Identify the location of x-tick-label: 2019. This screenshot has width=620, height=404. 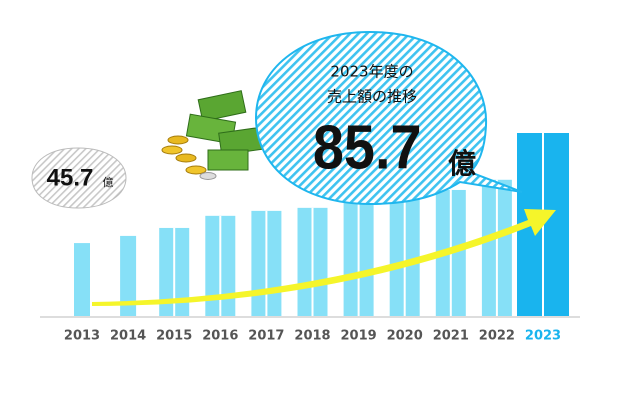
(359, 336).